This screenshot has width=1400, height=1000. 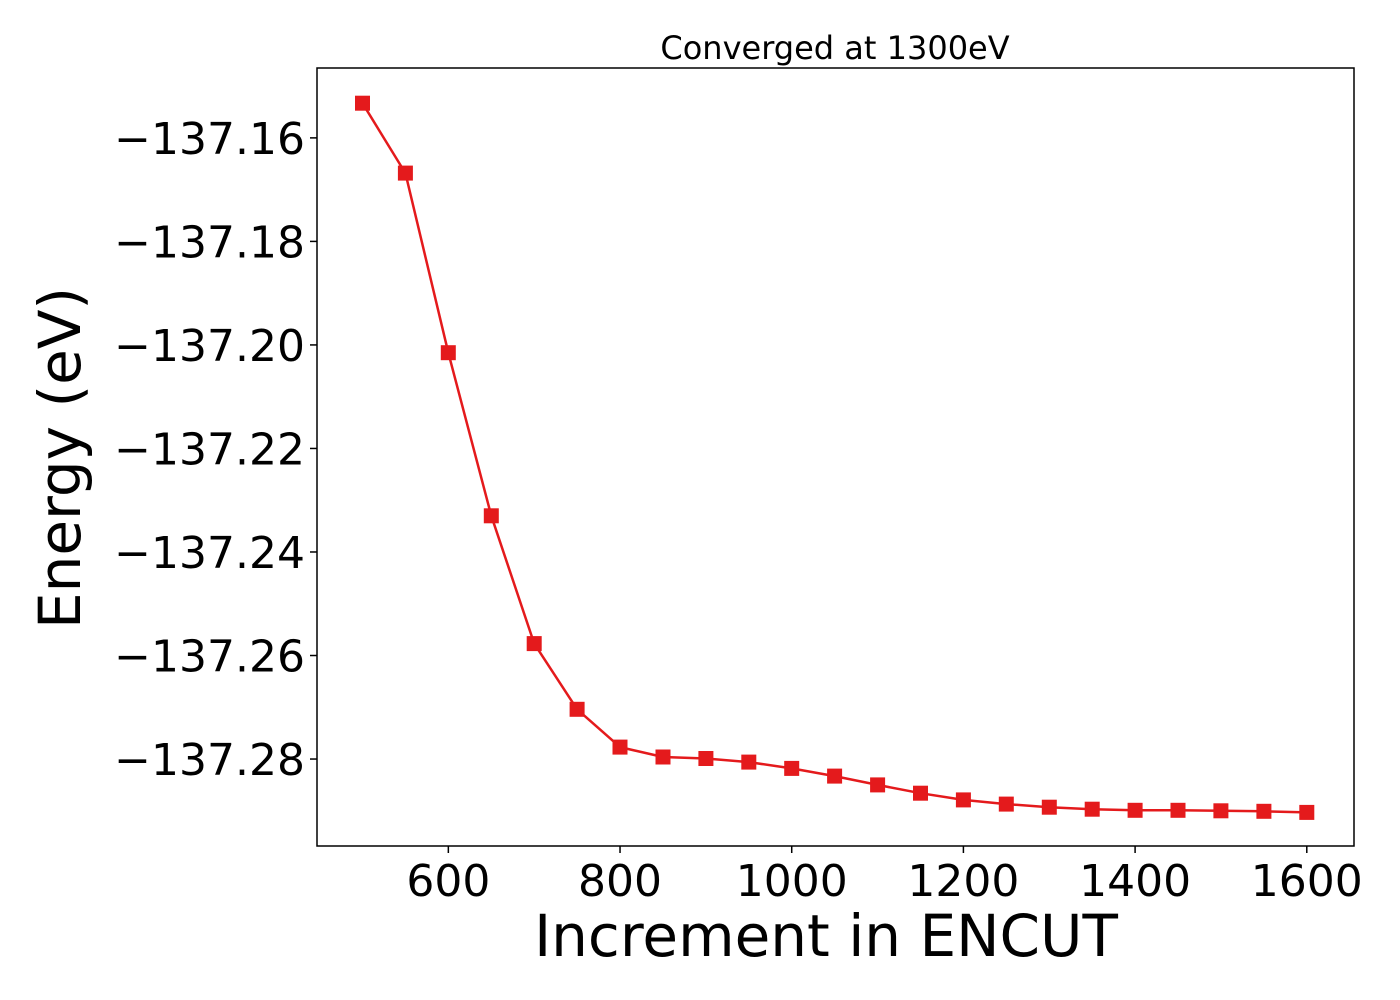 What do you see at coordinates (963, 881) in the screenshot?
I see `x-tick-label: 1200` at bounding box center [963, 881].